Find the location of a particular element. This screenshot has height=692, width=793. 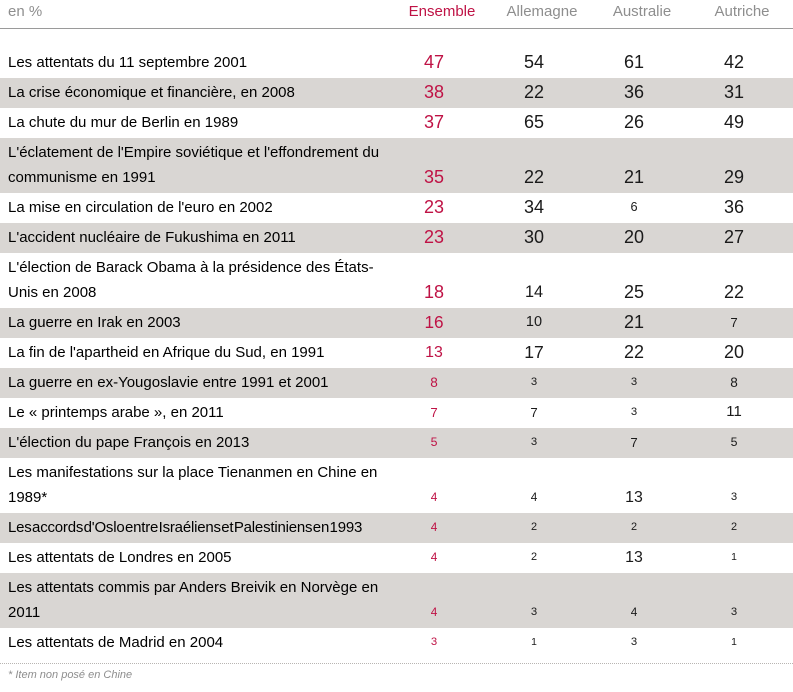

value-autriche: 29 is located at coordinates (734, 177).